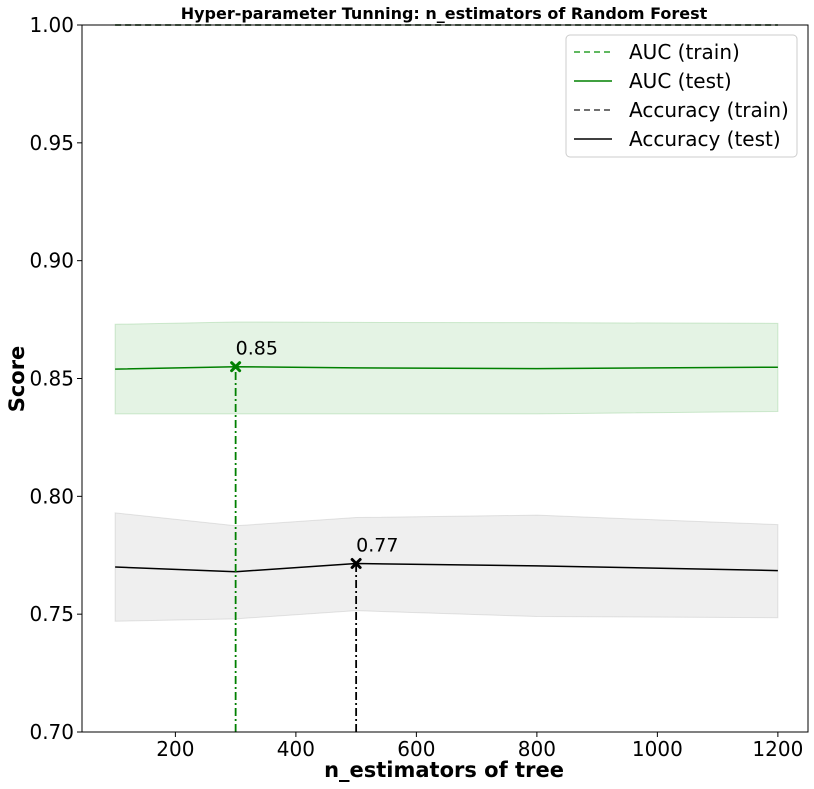 The height and width of the screenshot is (789, 814). I want to click on y-tick-label: 0.70, so click(51, 732).